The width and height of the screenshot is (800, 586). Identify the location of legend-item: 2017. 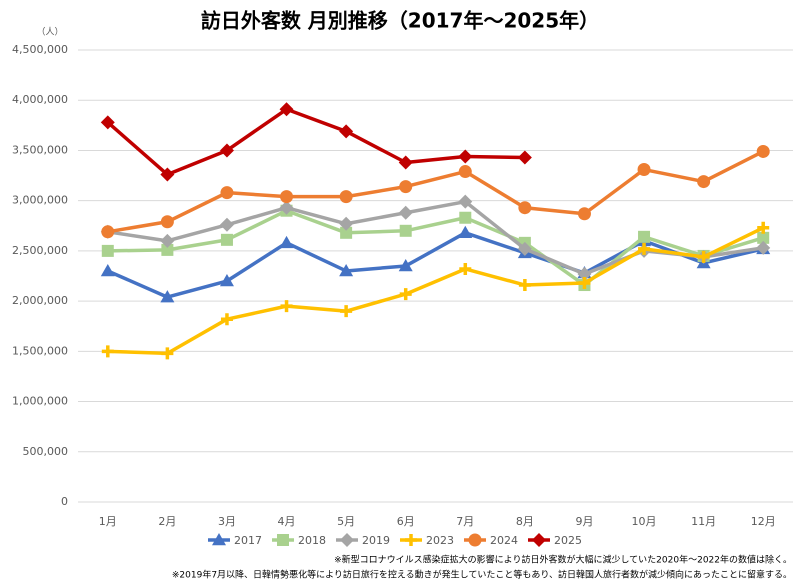
(235, 540).